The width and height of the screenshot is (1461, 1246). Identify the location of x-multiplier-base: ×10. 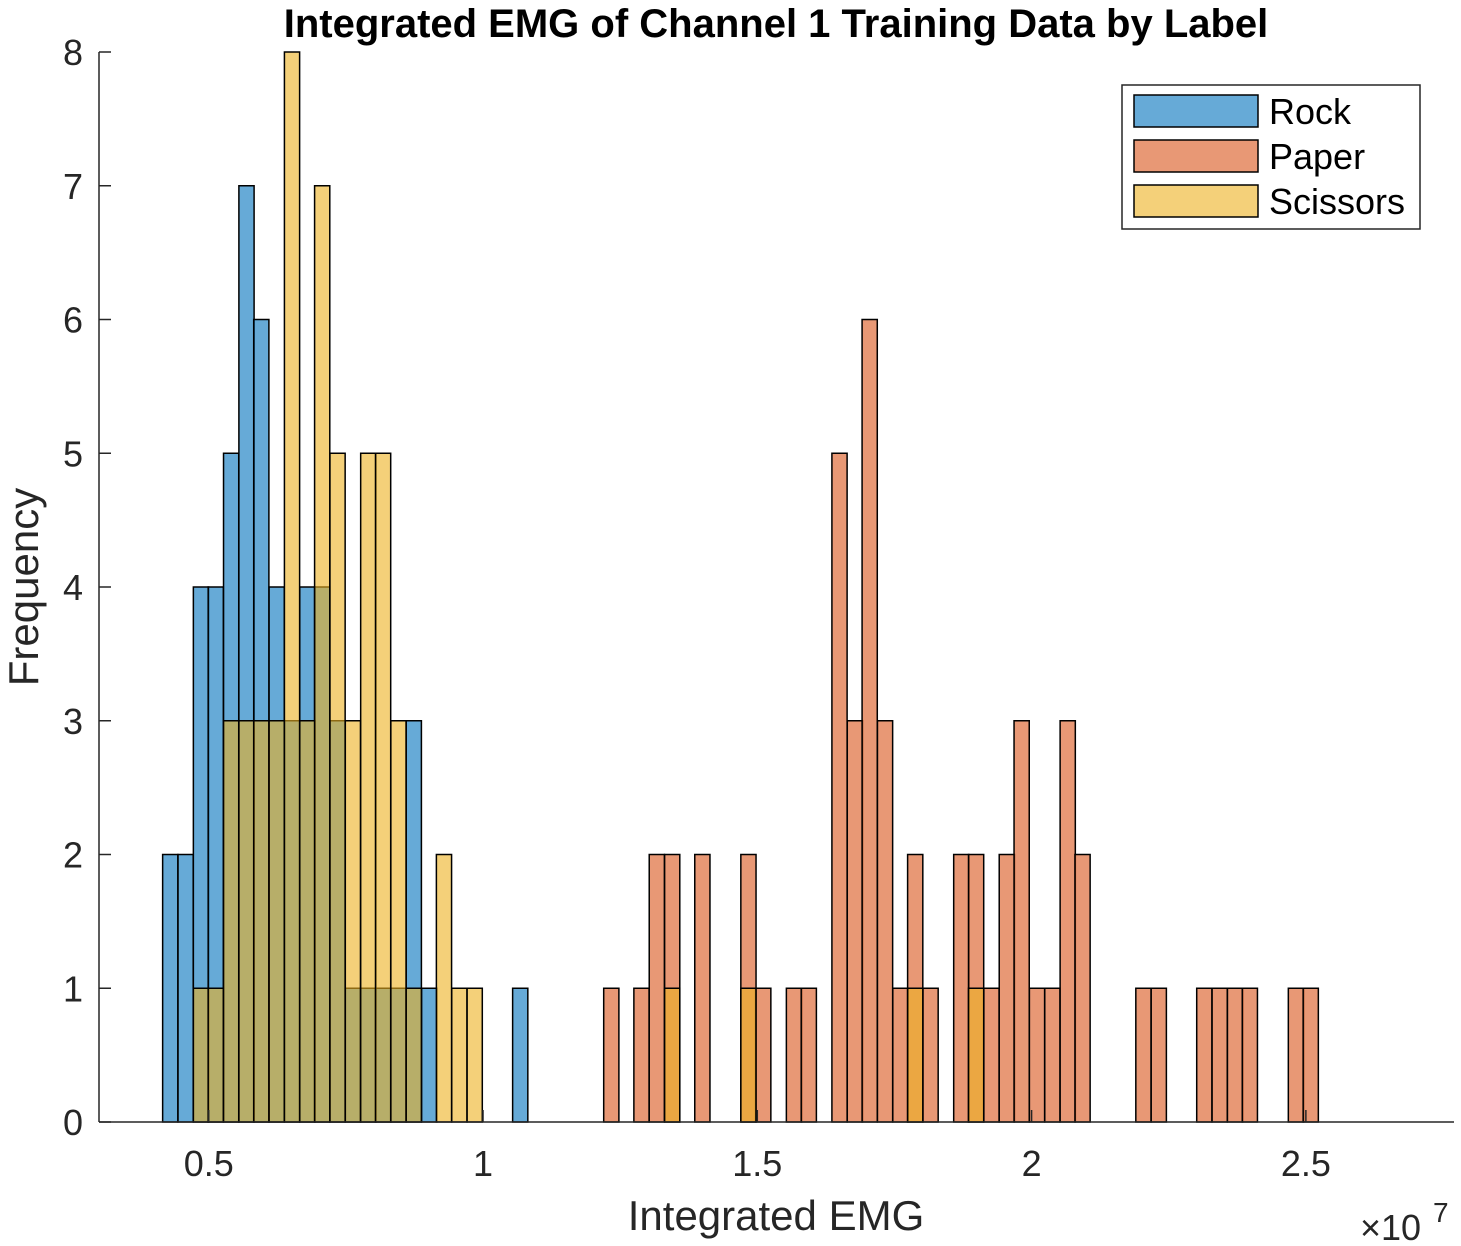
(1390, 1226).